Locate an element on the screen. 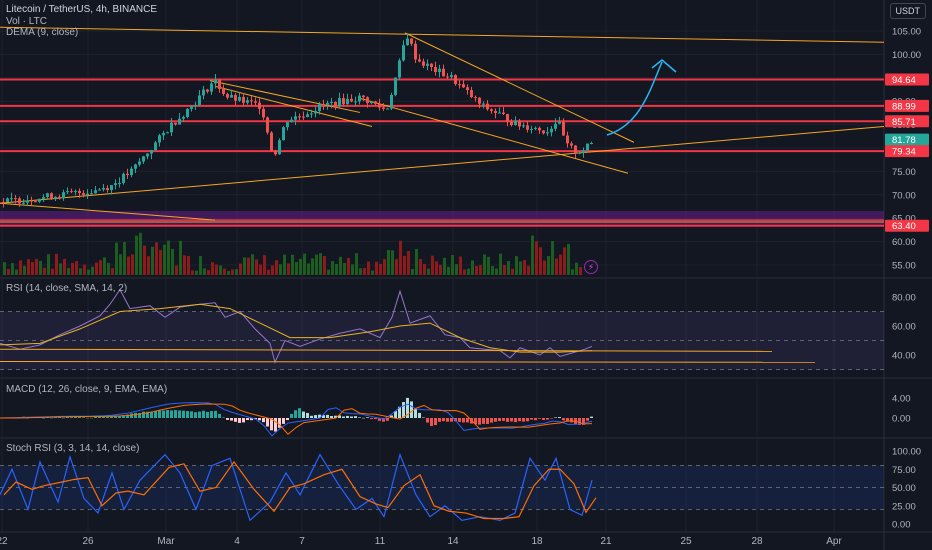 The height and width of the screenshot is (550, 932). volume-bars is located at coordinates (292, 253).